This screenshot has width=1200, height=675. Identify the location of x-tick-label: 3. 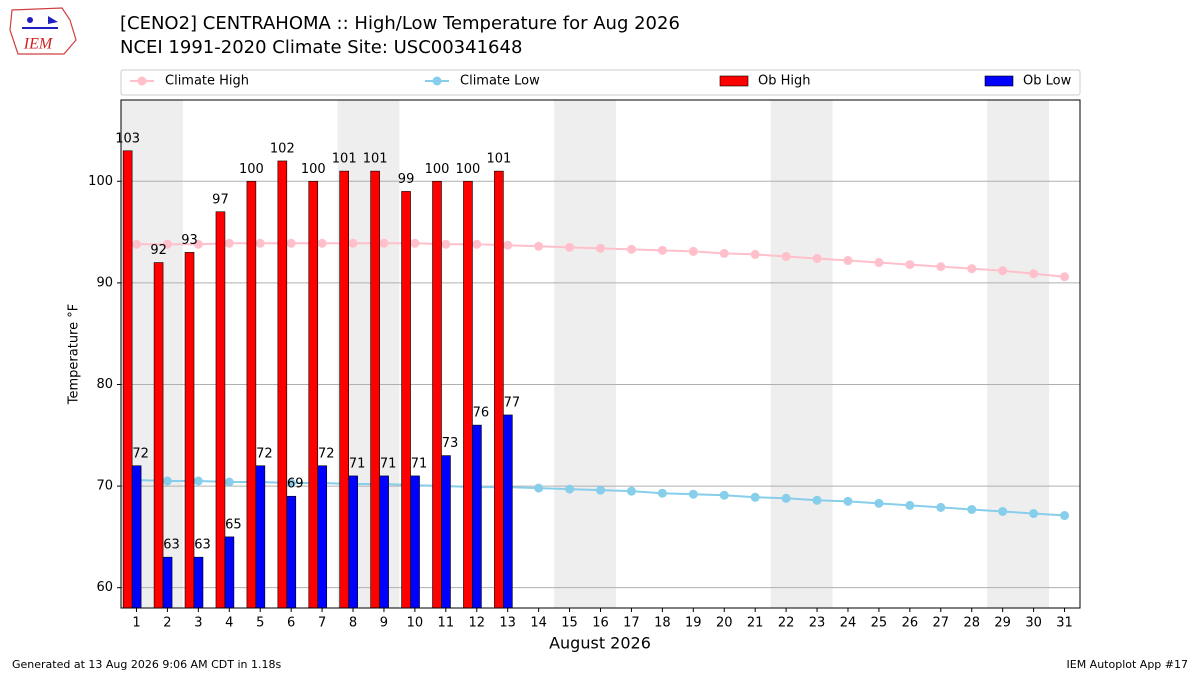
(198, 623).